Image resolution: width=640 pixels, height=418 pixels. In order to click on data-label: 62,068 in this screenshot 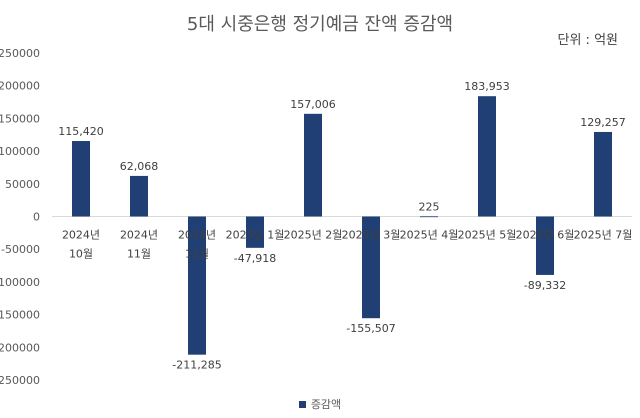, I will do `click(139, 166)`.